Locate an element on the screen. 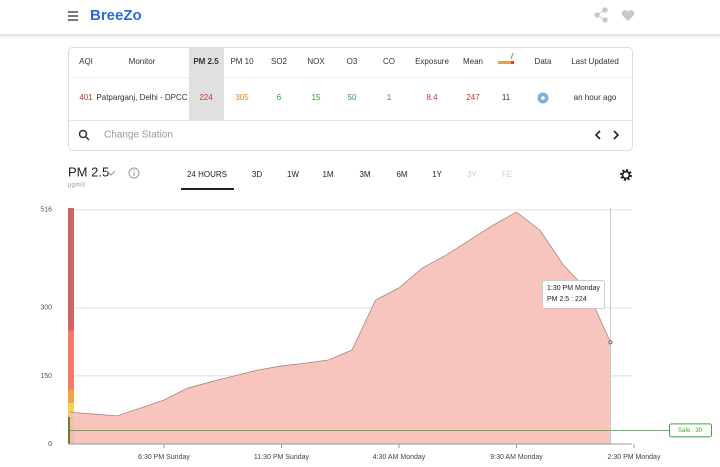  menu-button is located at coordinates (73, 16).